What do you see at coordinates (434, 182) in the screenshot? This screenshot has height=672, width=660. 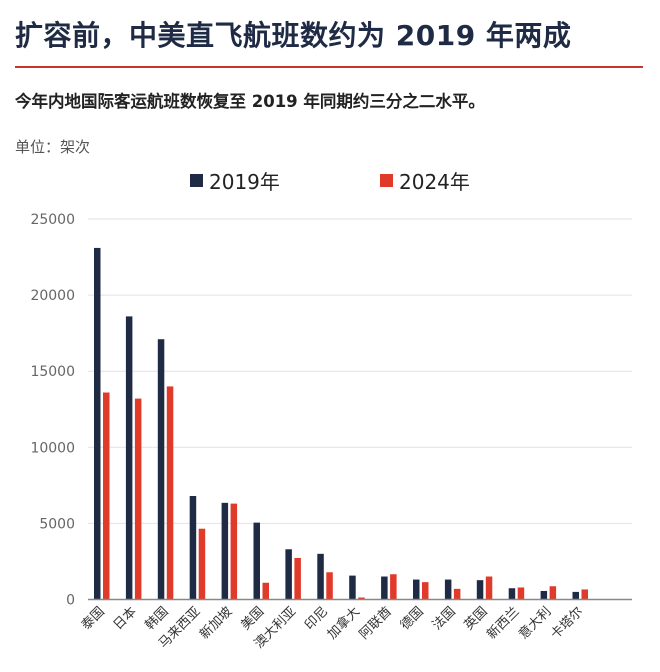 I see `legend-label-2024: 2024年` at bounding box center [434, 182].